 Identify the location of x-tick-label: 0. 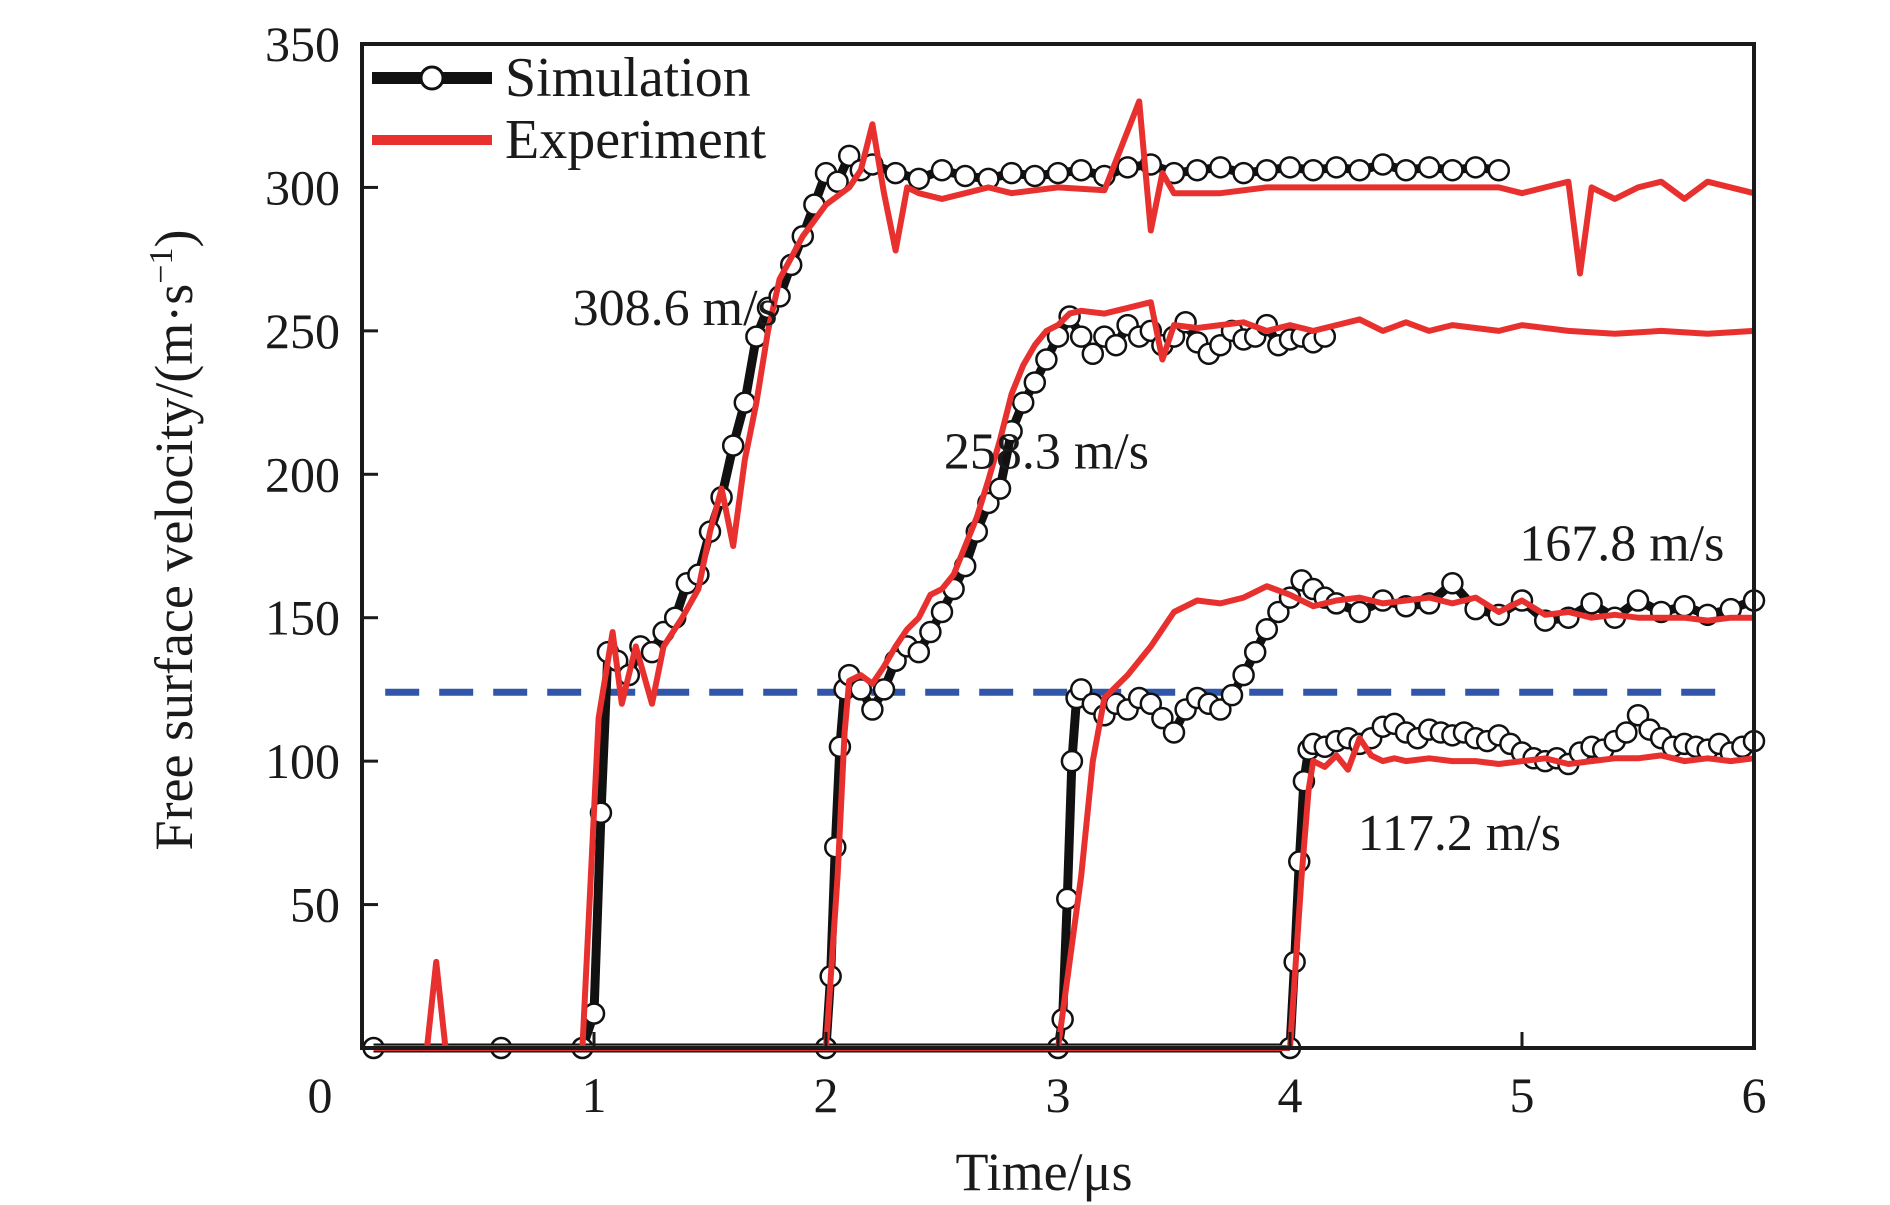
(320, 1095).